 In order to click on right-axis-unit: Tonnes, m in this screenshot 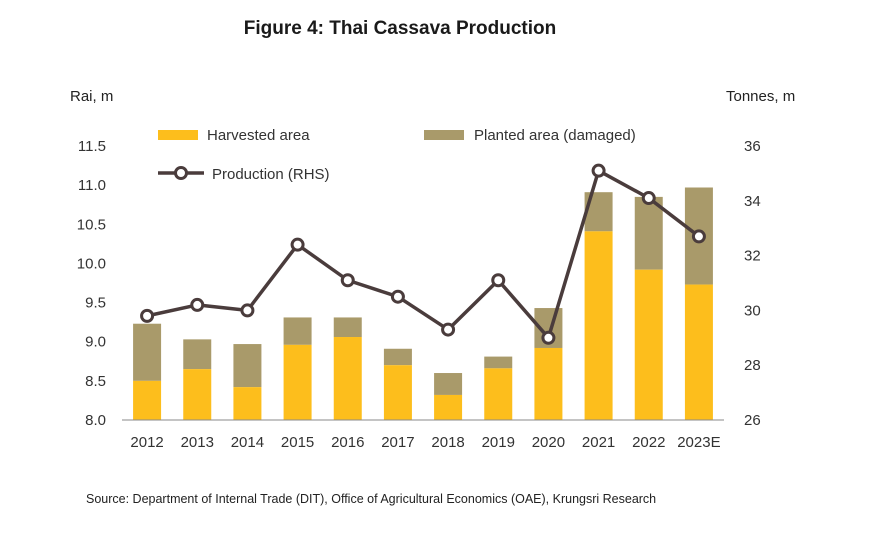, I will do `click(761, 96)`.